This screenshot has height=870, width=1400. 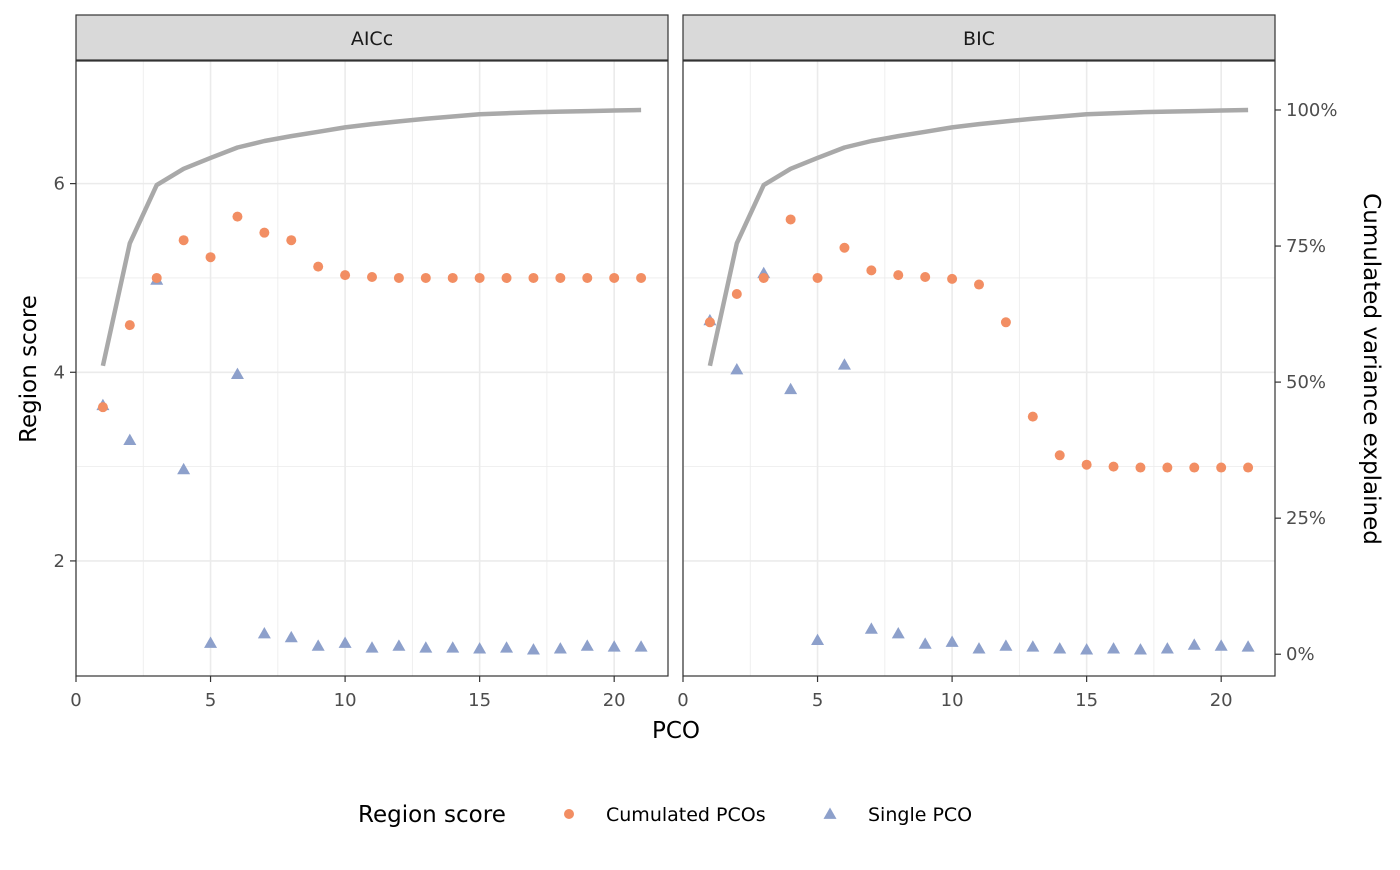 I want to click on legend-key-triangle, so click(x=830, y=813).